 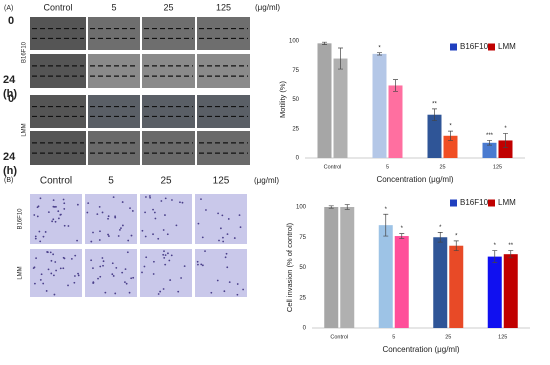 I want to click on panel-label: (B), so click(x=8, y=180).